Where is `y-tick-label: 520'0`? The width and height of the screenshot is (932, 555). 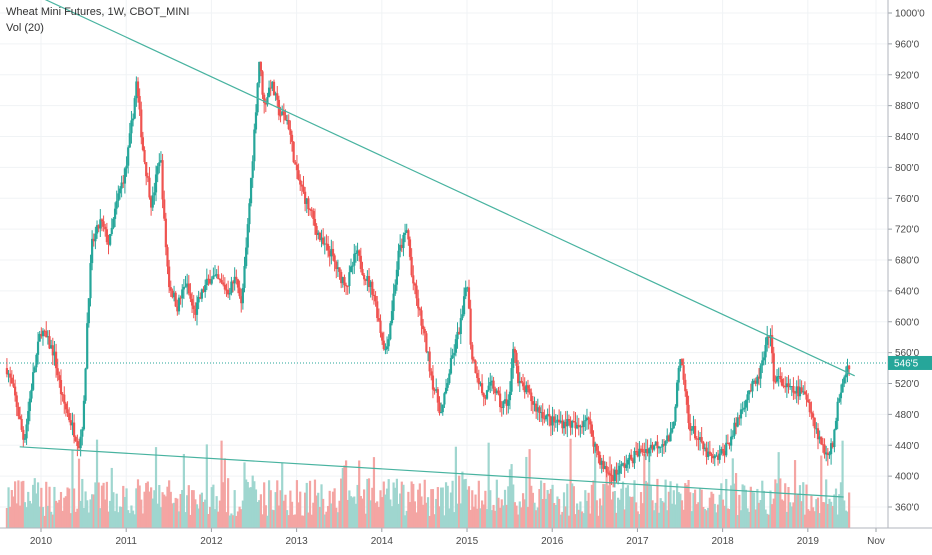 y-tick-label: 520'0 is located at coordinates (907, 384).